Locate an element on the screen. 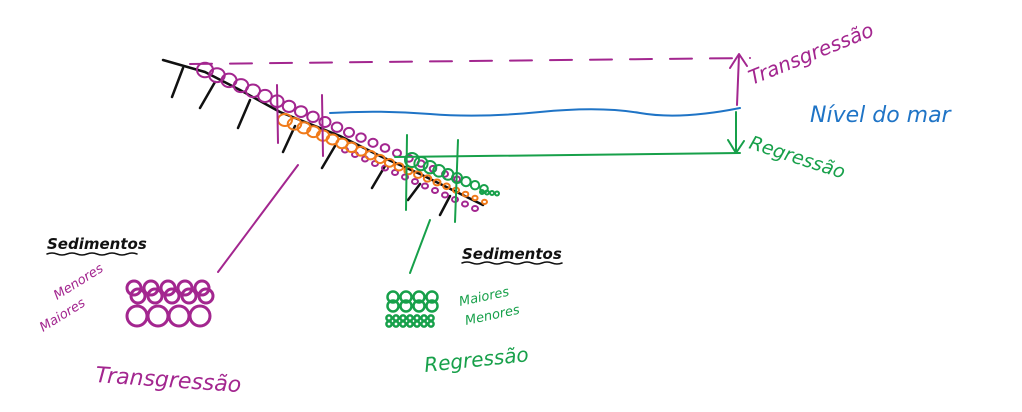 The width and height of the screenshot is (1022, 412). regression-legend-heading: Sedimentos is located at coordinates (512, 254).